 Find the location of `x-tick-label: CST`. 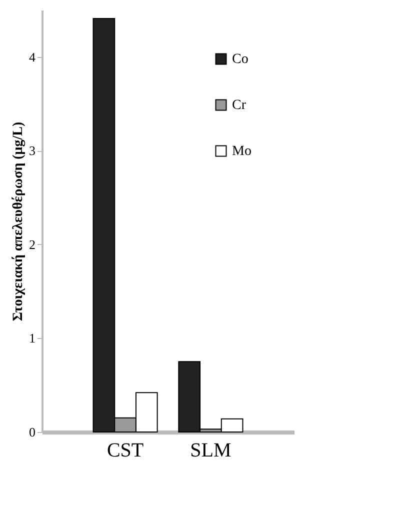

x-tick-label: CST is located at coordinates (125, 451).